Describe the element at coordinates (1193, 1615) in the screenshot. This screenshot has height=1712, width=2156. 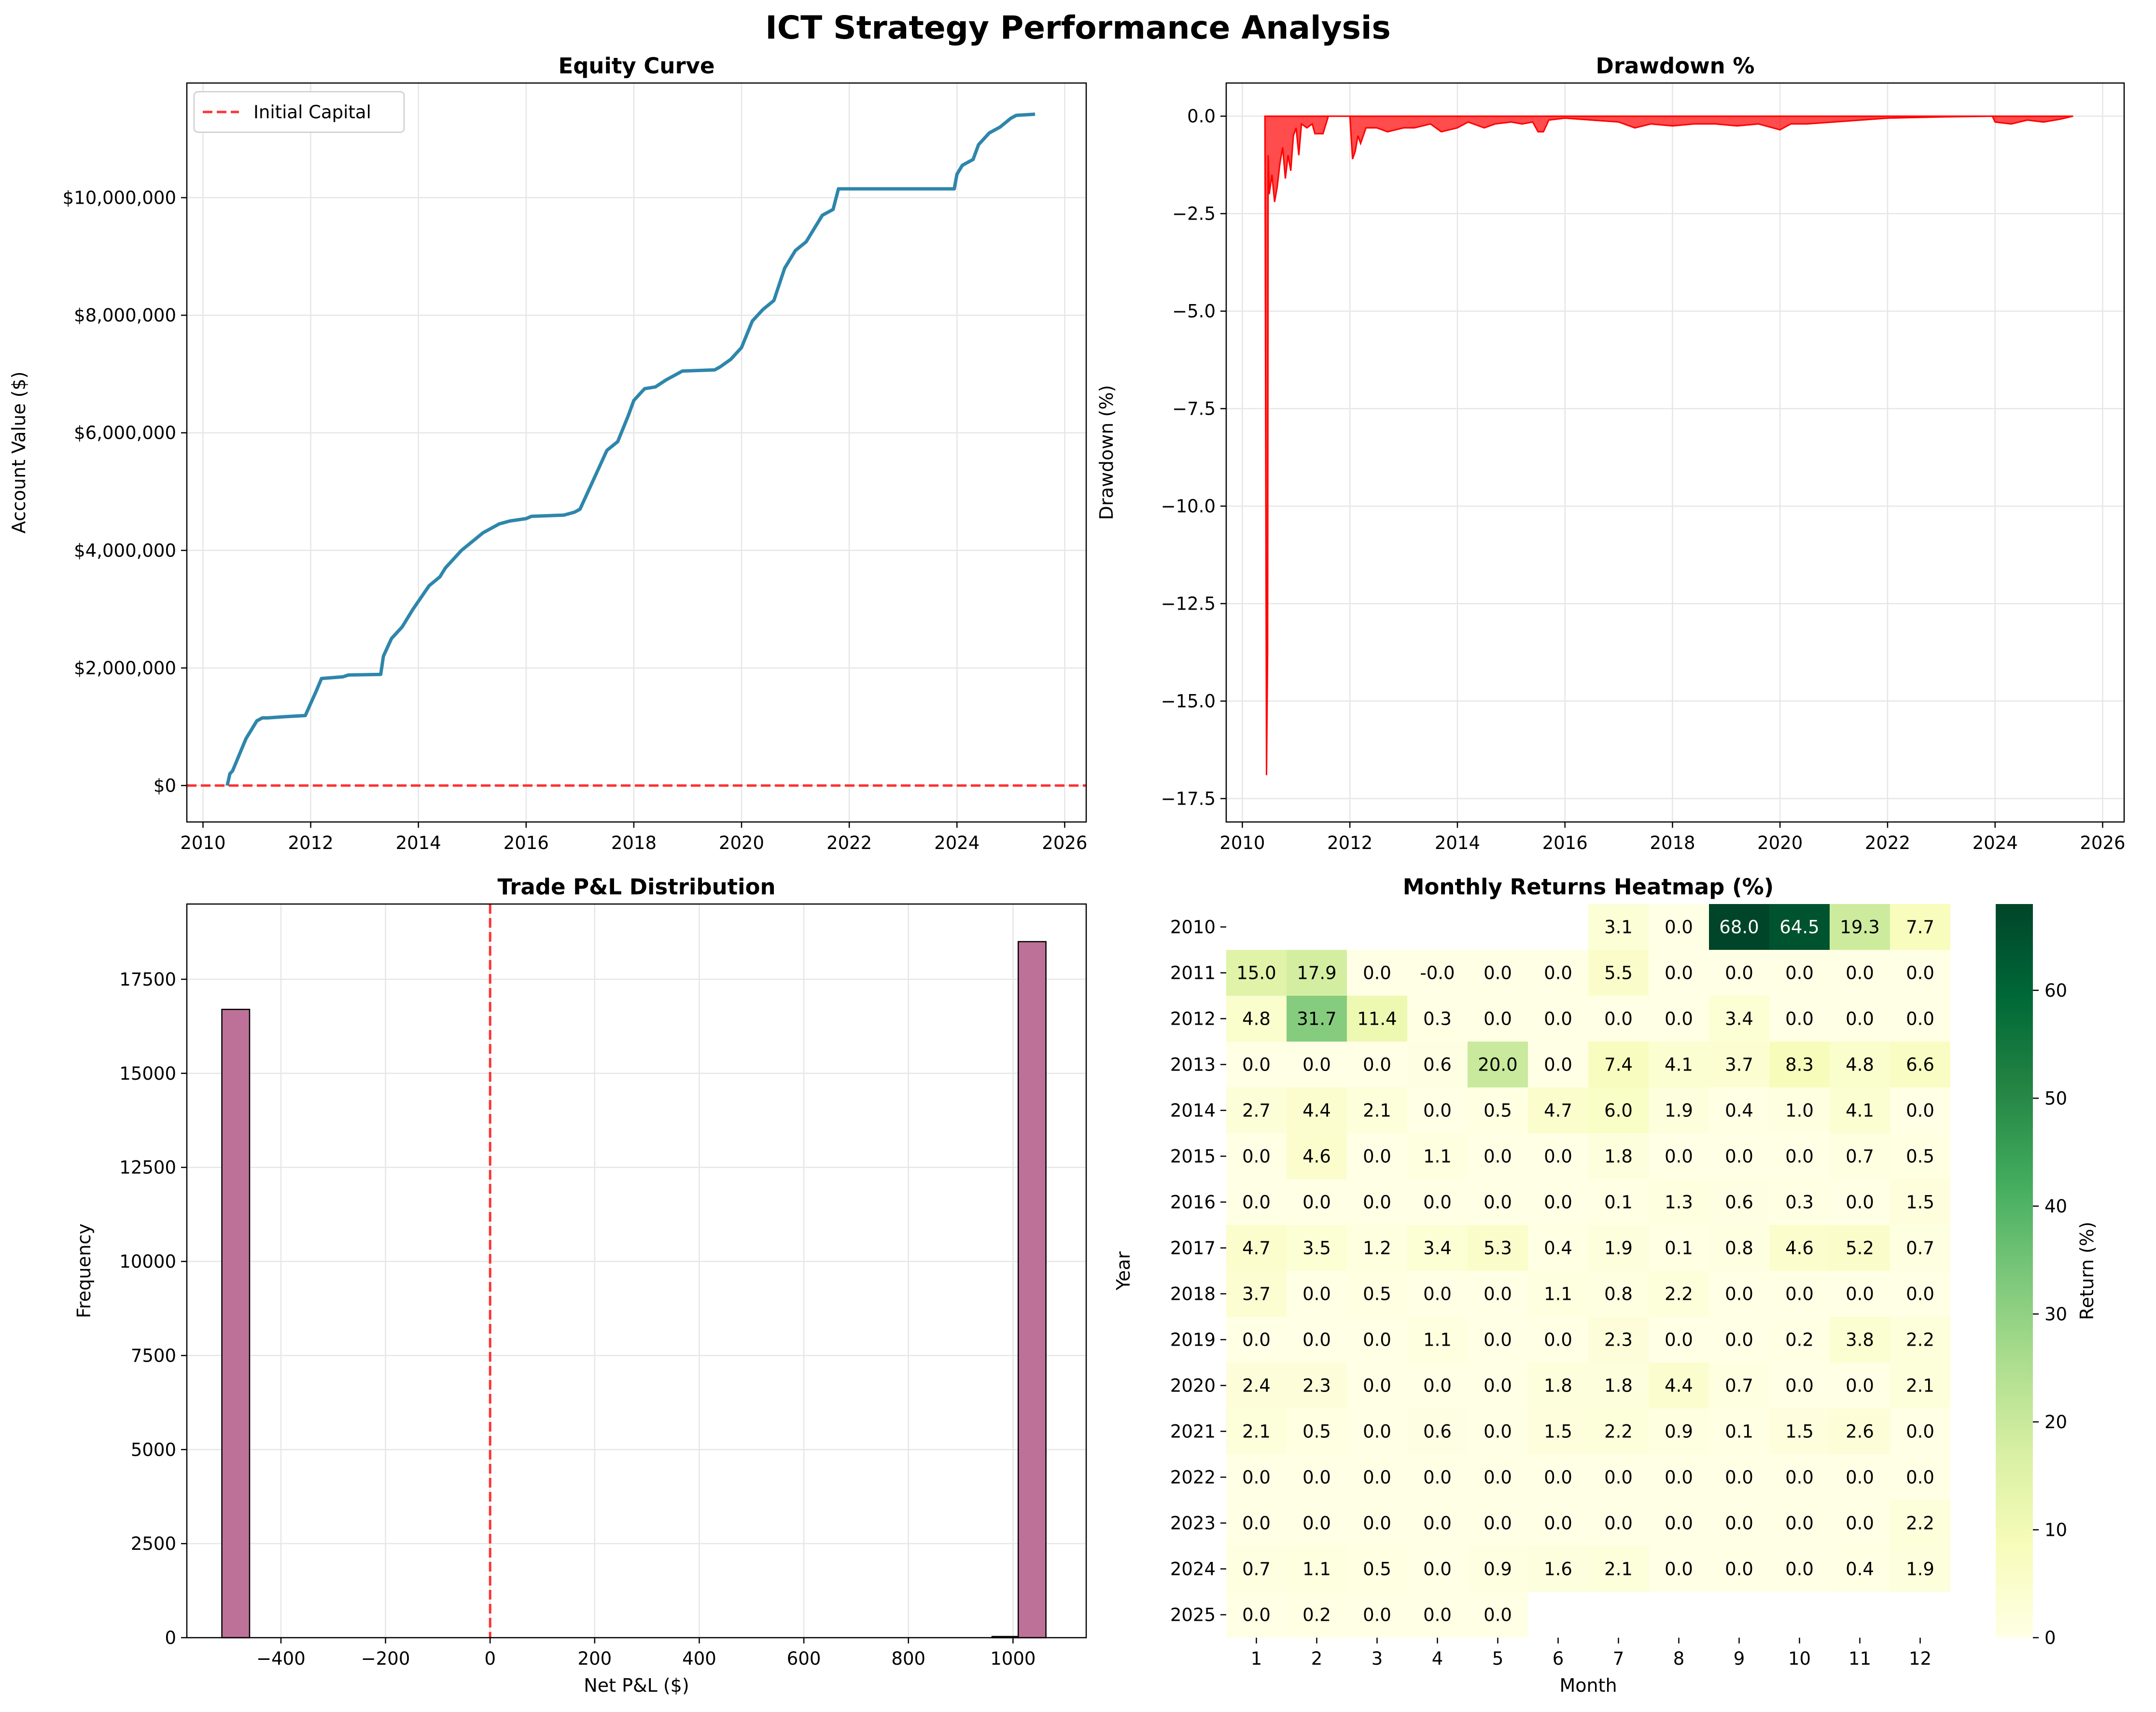
I see `y-tick-label: 2025` at that location.